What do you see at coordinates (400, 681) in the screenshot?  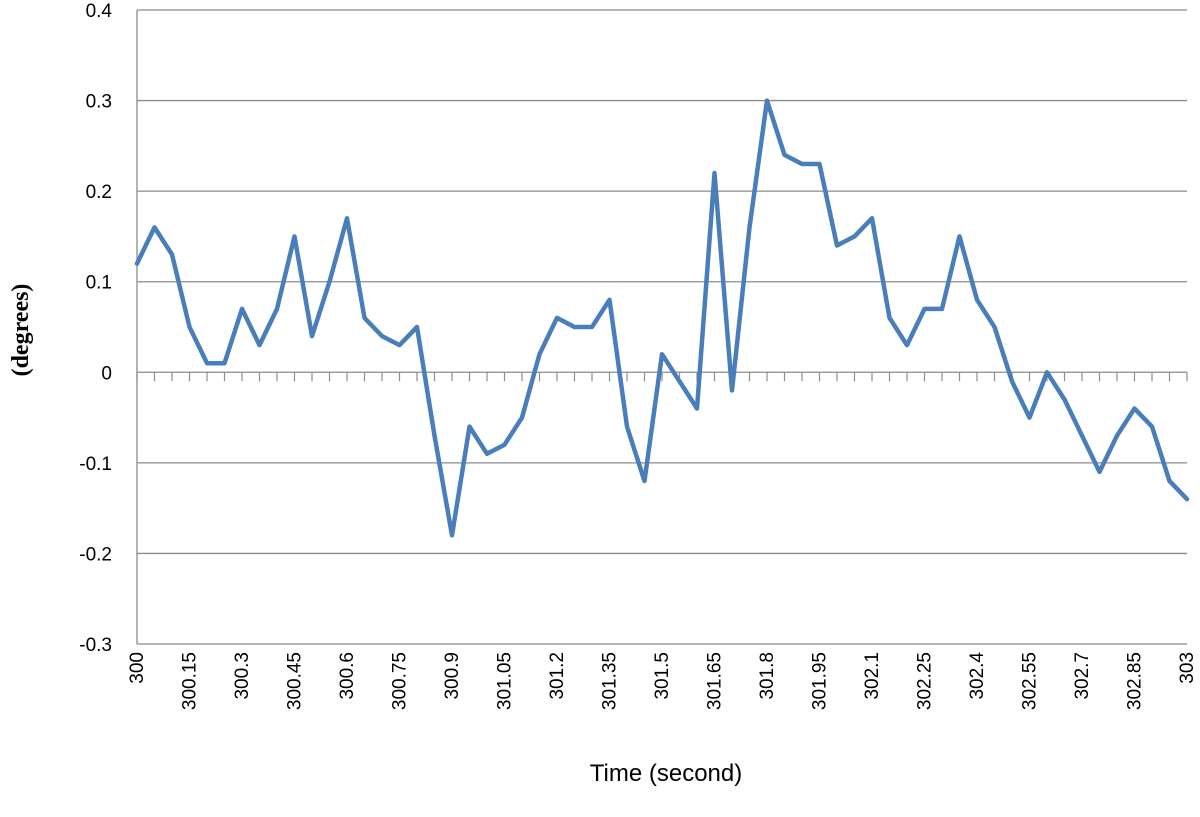 I see `x-tick-label: 300.75` at bounding box center [400, 681].